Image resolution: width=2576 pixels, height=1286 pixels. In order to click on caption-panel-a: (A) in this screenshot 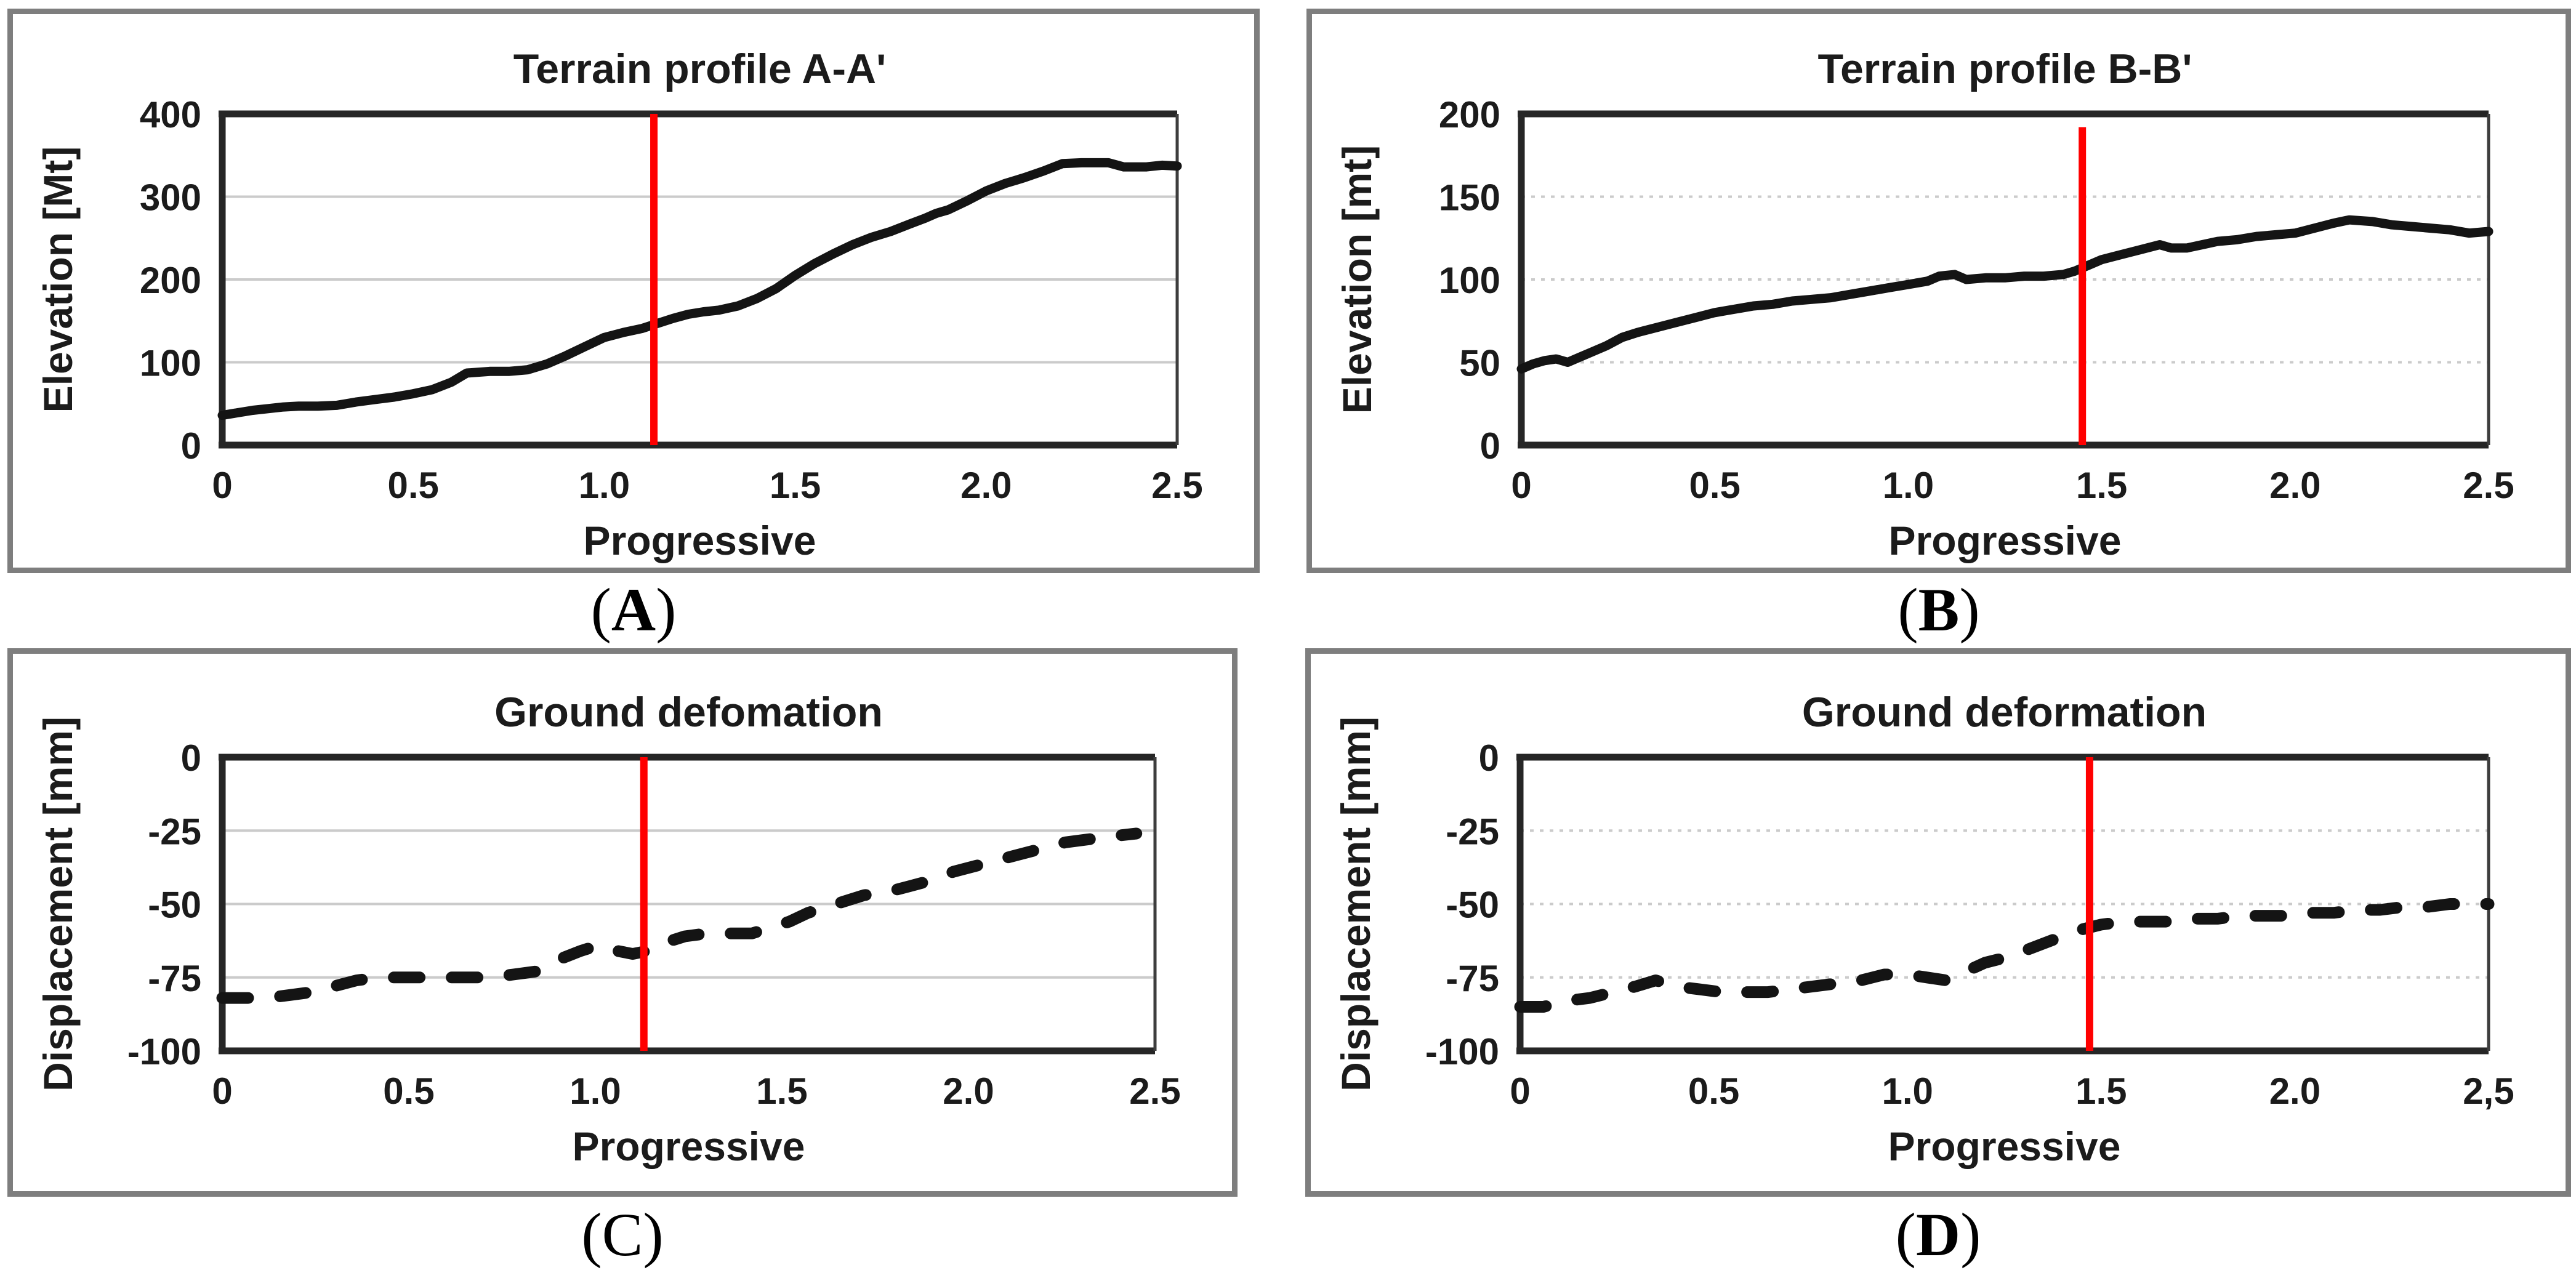, I will do `click(633, 610)`.